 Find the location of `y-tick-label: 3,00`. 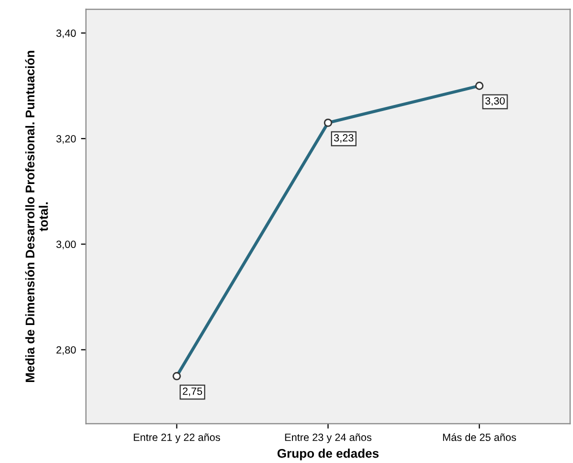

y-tick-label: 3,00 is located at coordinates (66, 245).